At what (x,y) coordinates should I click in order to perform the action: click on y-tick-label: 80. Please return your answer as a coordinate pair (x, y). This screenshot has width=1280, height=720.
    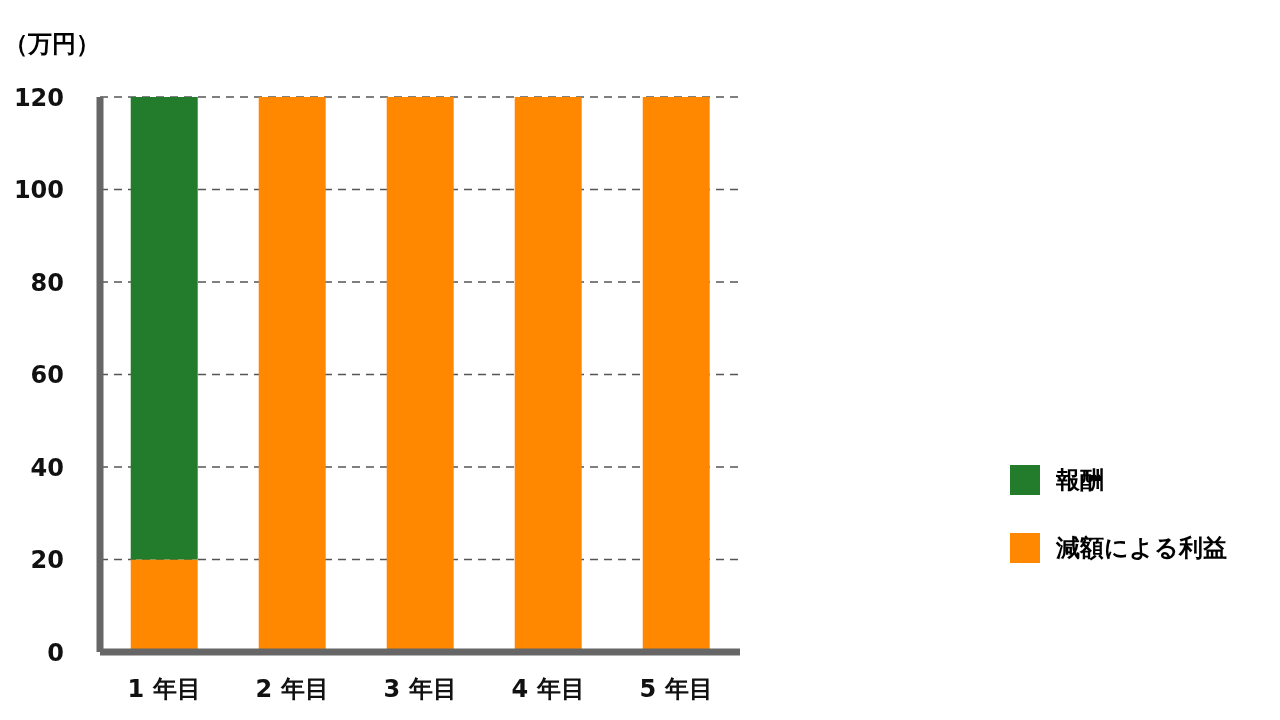
    Looking at the image, I should click on (47, 282).